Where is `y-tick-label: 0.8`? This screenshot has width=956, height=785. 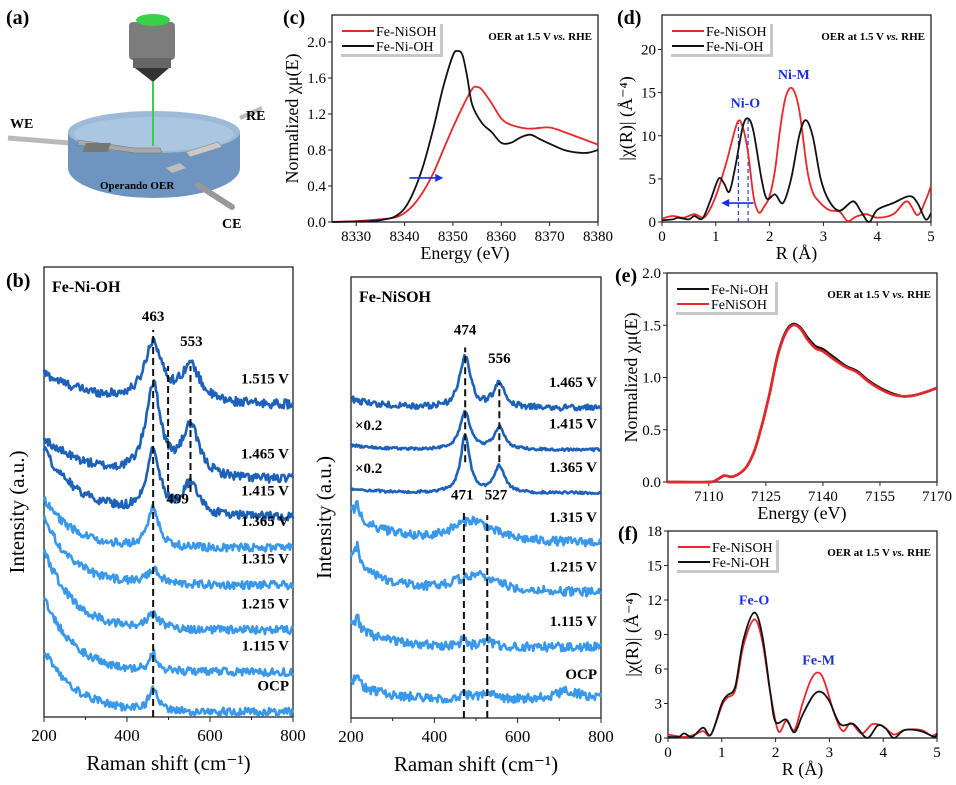
y-tick-label: 0.8 is located at coordinates (316, 151).